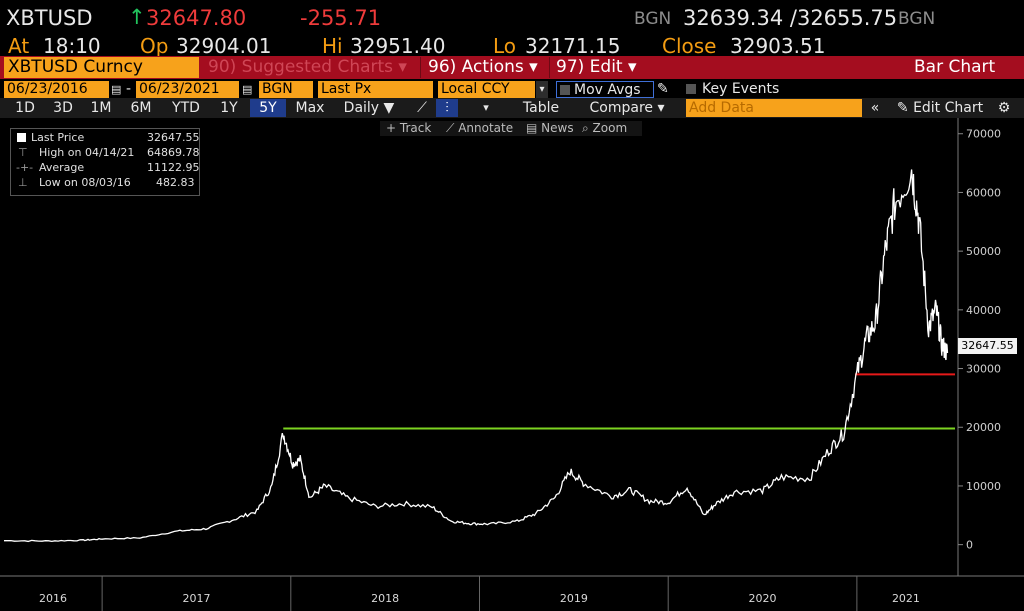 This screenshot has height=611, width=1024. Describe the element at coordinates (447, 108) in the screenshot. I see `bar-style-icon: ⫶` at that location.